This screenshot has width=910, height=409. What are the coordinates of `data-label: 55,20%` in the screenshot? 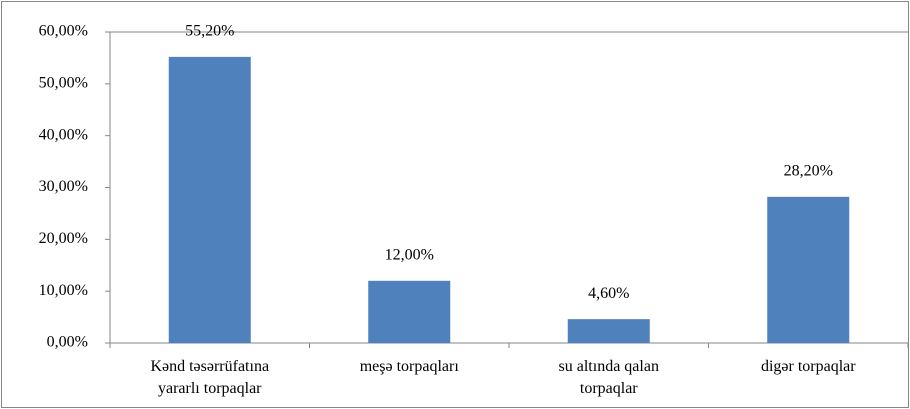 It's located at (209, 31).